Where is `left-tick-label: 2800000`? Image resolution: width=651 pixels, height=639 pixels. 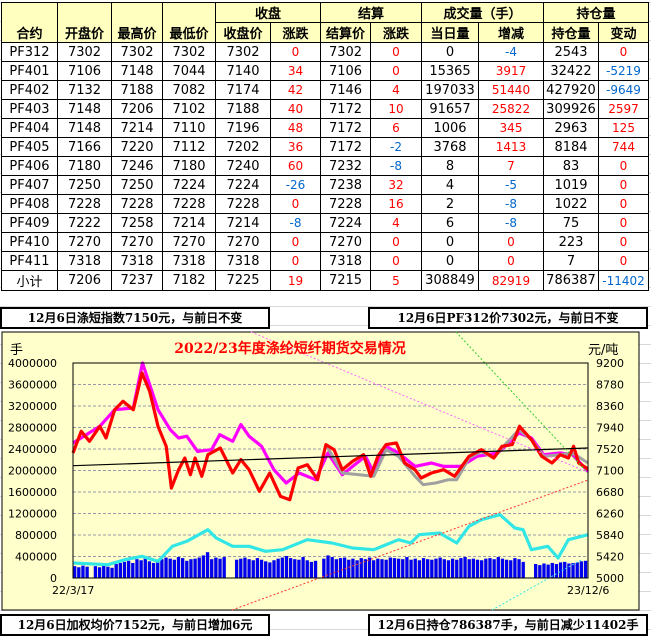 left-tick-label: 2800000 is located at coordinates (32, 428).